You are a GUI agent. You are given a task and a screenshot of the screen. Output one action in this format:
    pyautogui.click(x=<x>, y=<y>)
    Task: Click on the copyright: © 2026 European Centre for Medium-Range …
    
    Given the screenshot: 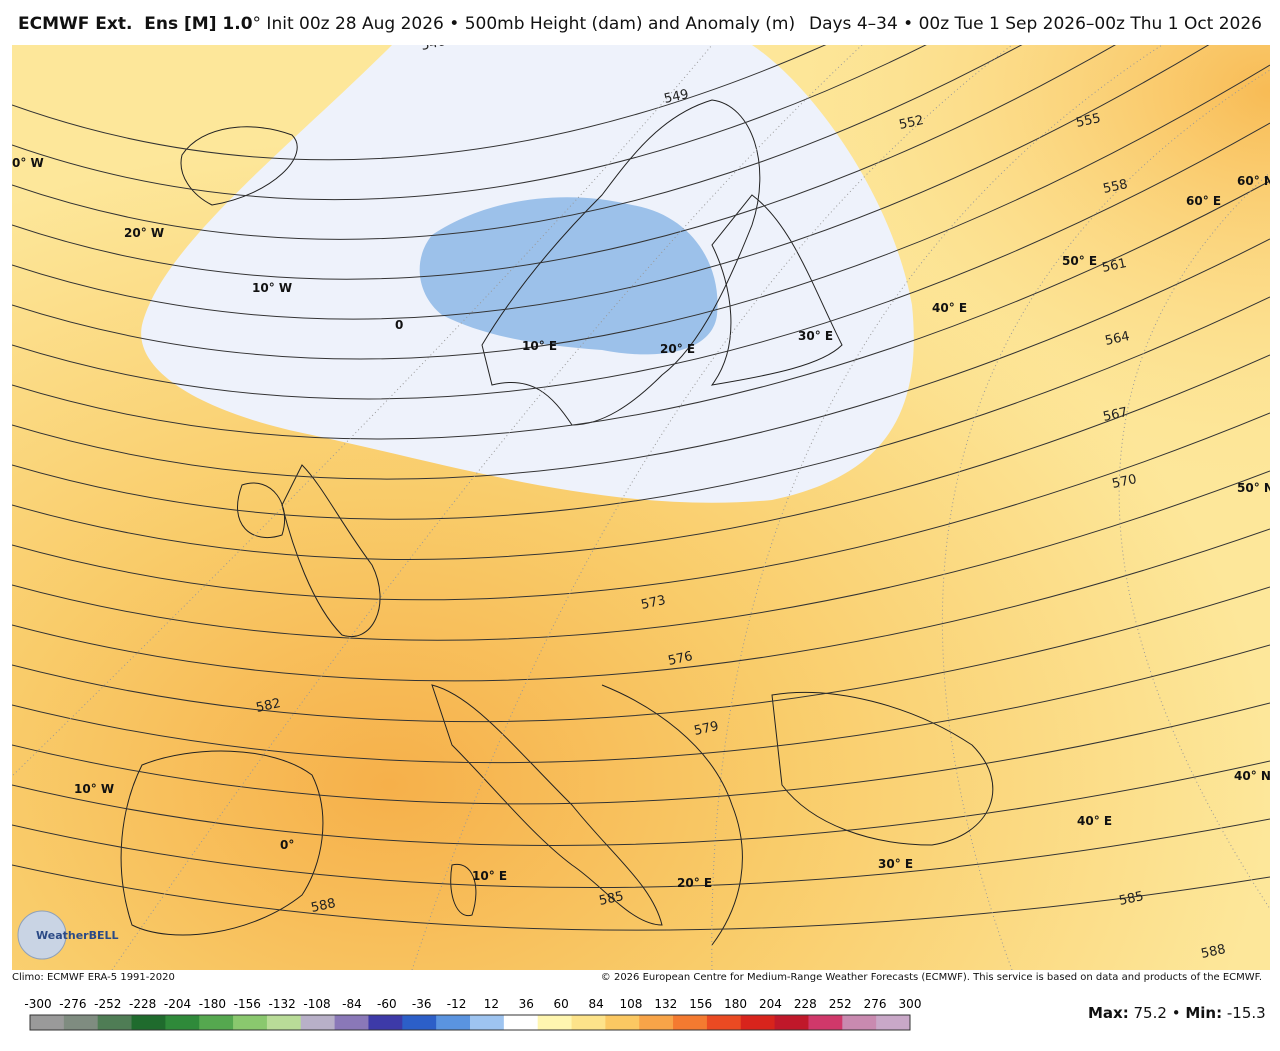 What is the action you would take?
    pyautogui.click(x=931, y=977)
    